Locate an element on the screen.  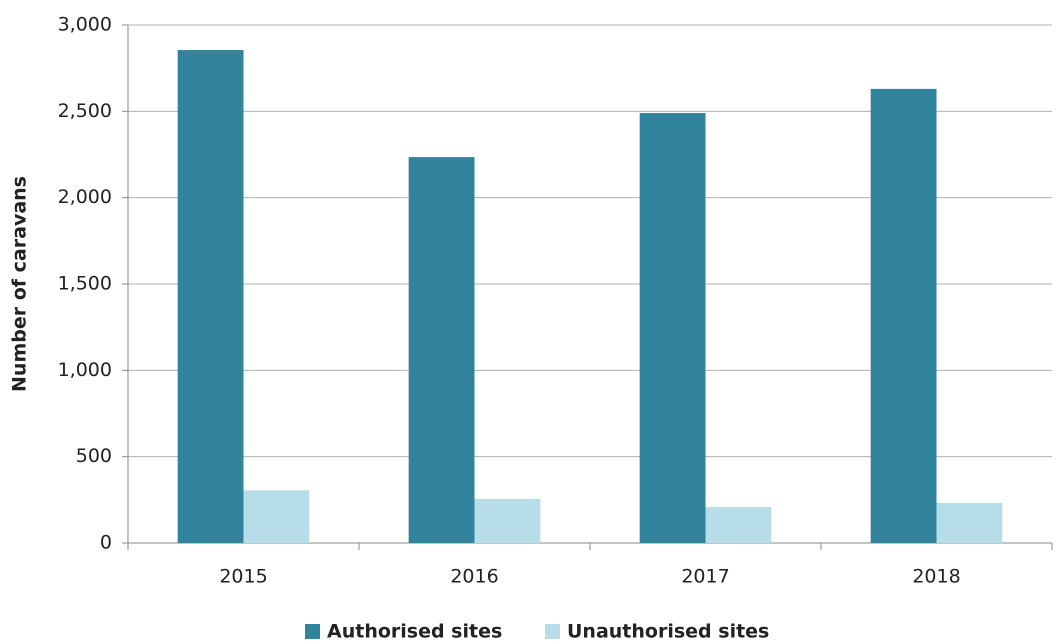
y-axis-label: Number of caravans is located at coordinates (20, 284).